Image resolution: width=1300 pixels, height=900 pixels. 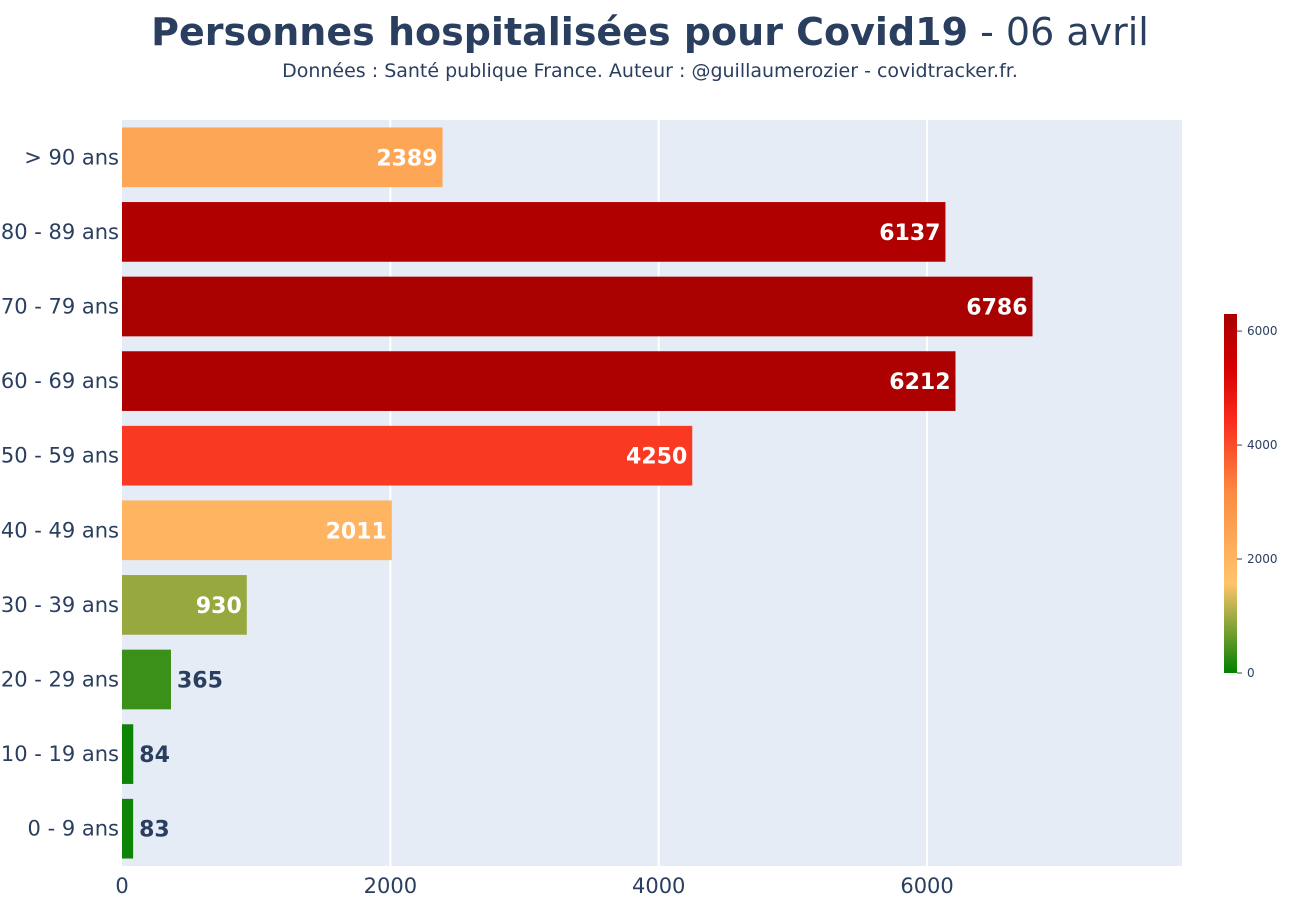 What do you see at coordinates (60, 232) in the screenshot?
I see `y-tick-label: 80 - 89 ans` at bounding box center [60, 232].